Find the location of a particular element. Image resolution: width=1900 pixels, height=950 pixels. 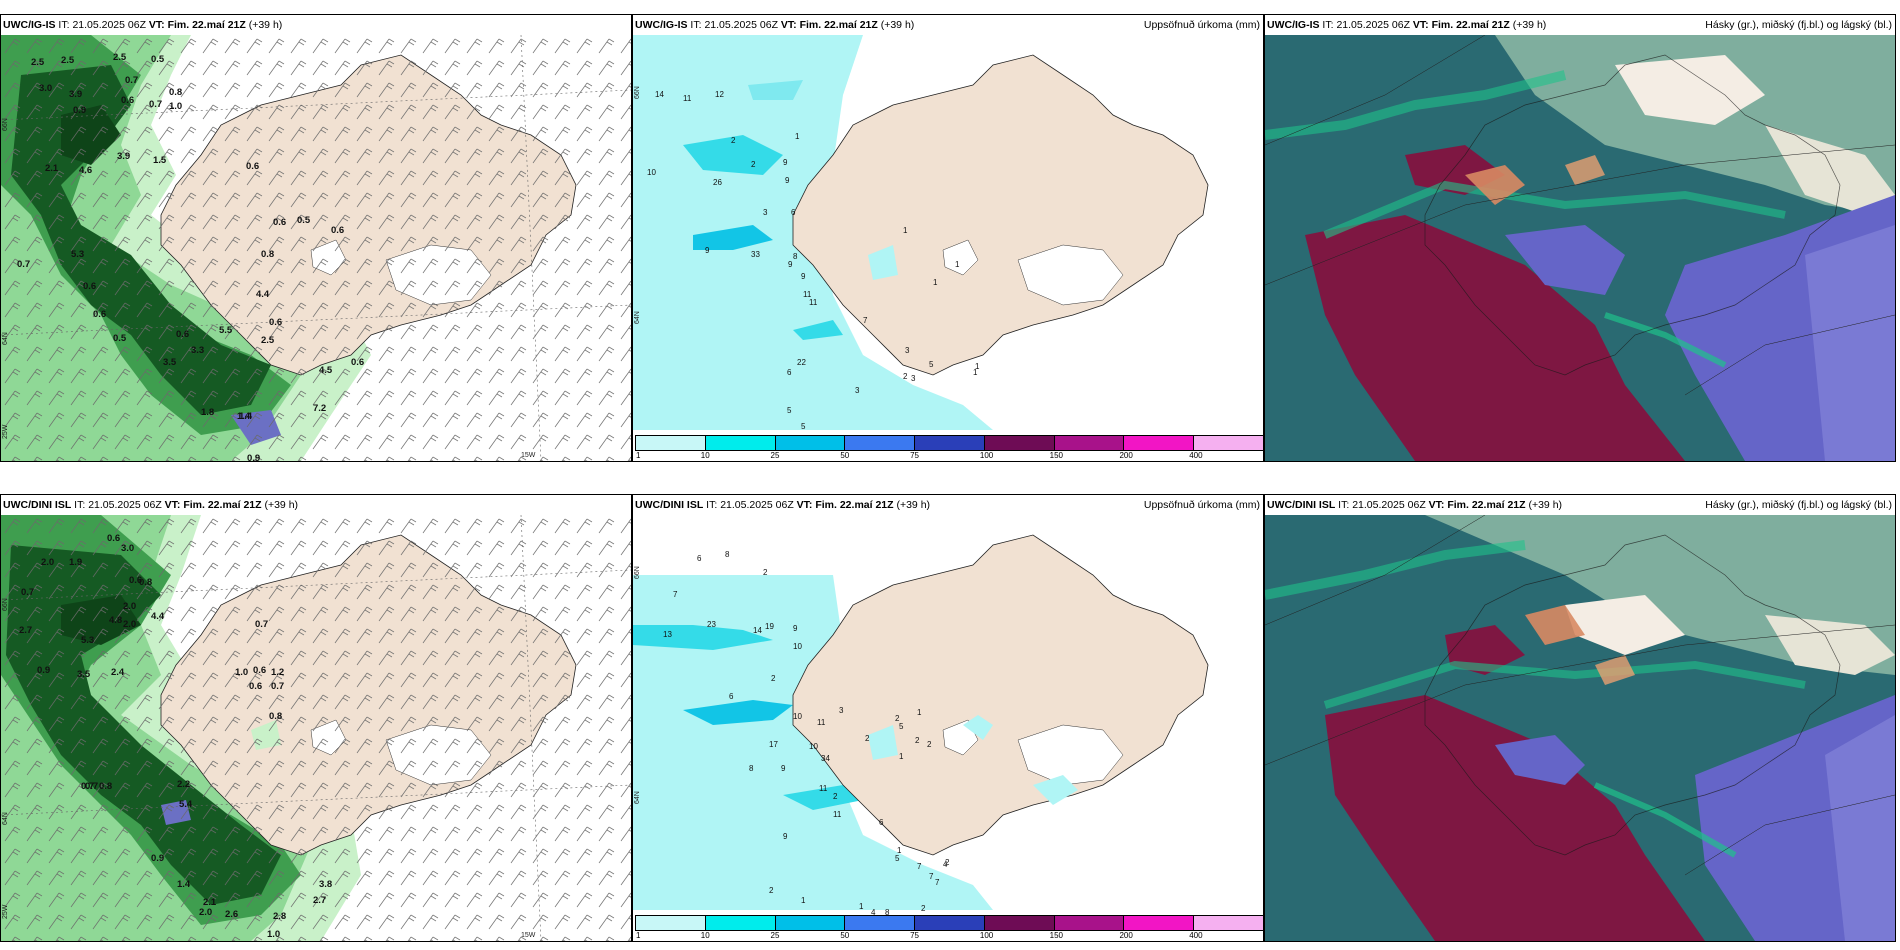

map-value-label: 1.9 is located at coordinates (75, 562).